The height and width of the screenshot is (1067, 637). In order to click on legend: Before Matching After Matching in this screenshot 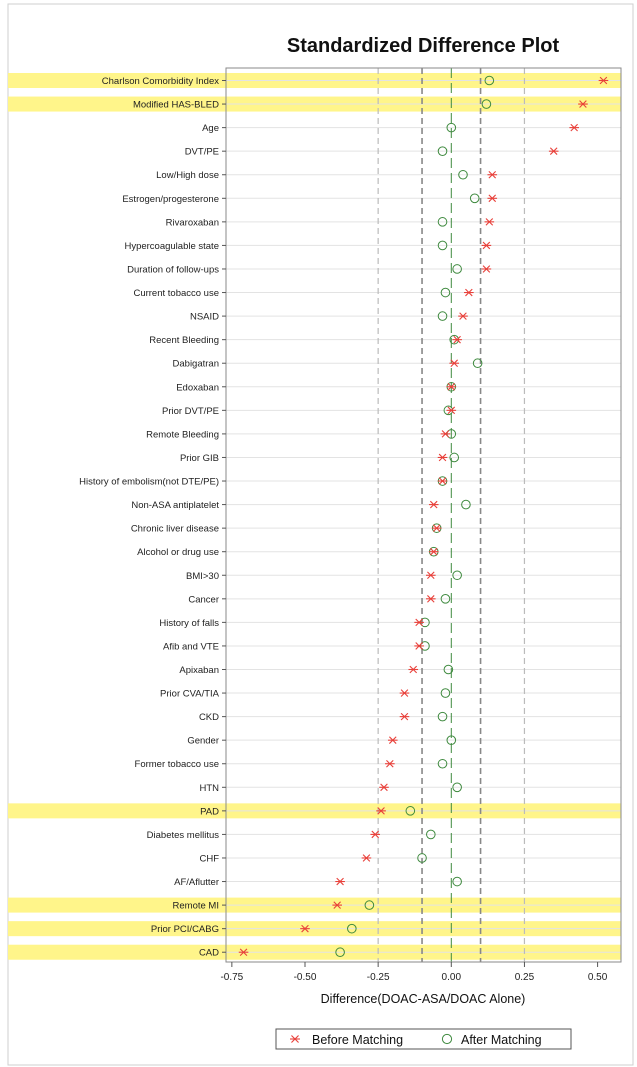, I will do `click(423, 1039)`.